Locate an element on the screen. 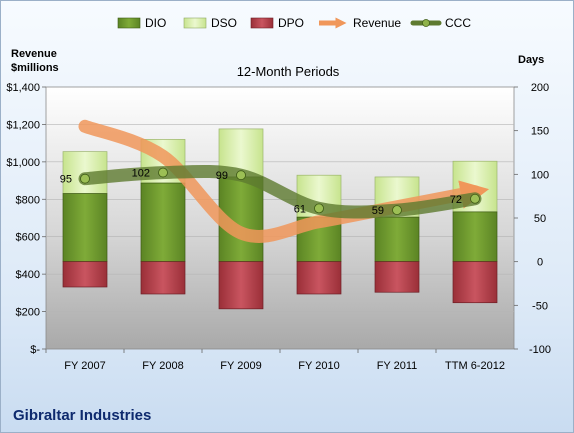  x-tick-label: FY 2008 is located at coordinates (162, 366).